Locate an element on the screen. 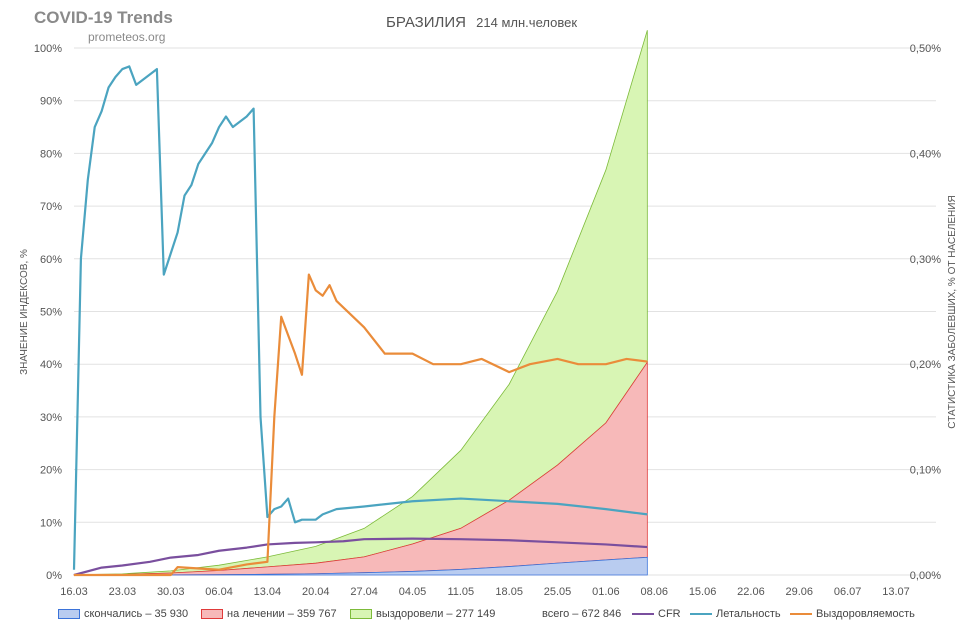  y-right-tick-label: 0,30% is located at coordinates (925, 260).